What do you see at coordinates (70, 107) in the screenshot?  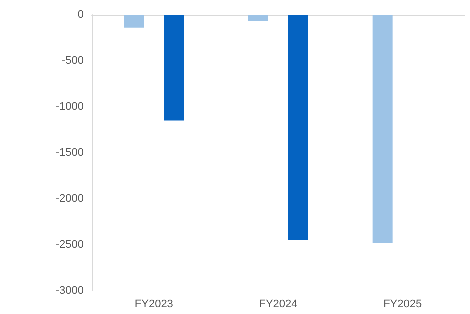 I see `y-tick-label: -1000` at bounding box center [70, 107].